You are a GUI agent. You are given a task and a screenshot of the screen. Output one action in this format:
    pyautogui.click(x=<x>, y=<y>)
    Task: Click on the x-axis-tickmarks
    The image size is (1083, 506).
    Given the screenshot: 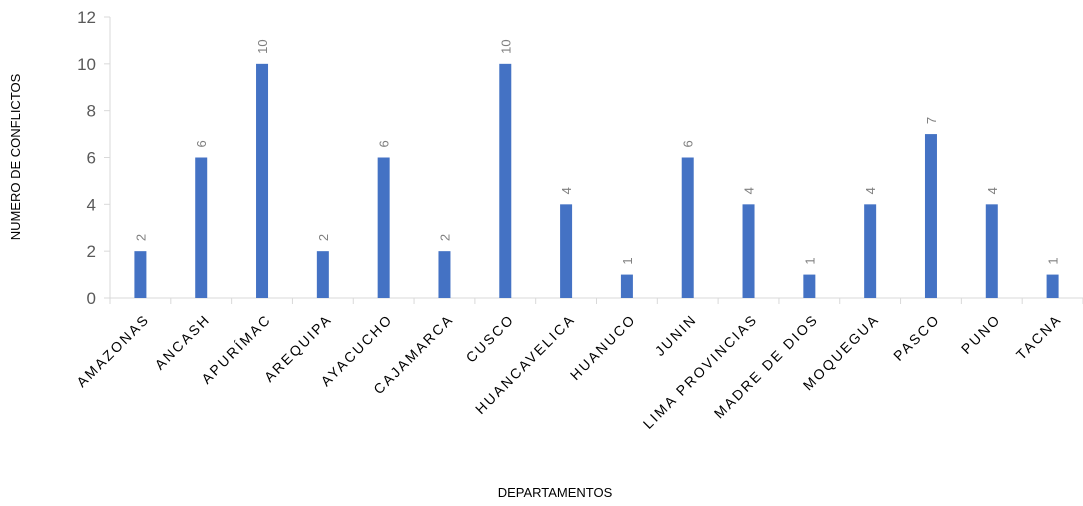 What is the action you would take?
    pyautogui.click(x=596, y=301)
    